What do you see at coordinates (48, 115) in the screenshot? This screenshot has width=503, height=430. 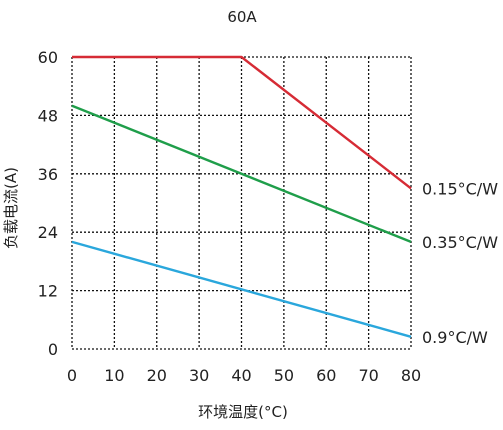 I see `y-tick-label: 48` at bounding box center [48, 115].